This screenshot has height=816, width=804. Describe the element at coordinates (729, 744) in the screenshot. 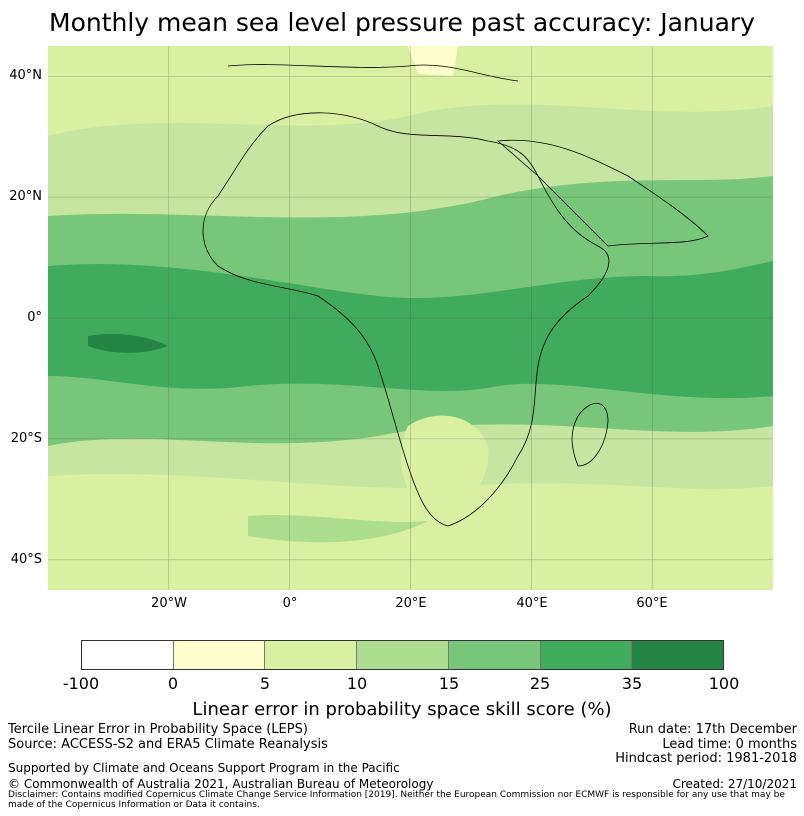

I see `footer-lead-time: Lead time: 0 months` at that location.